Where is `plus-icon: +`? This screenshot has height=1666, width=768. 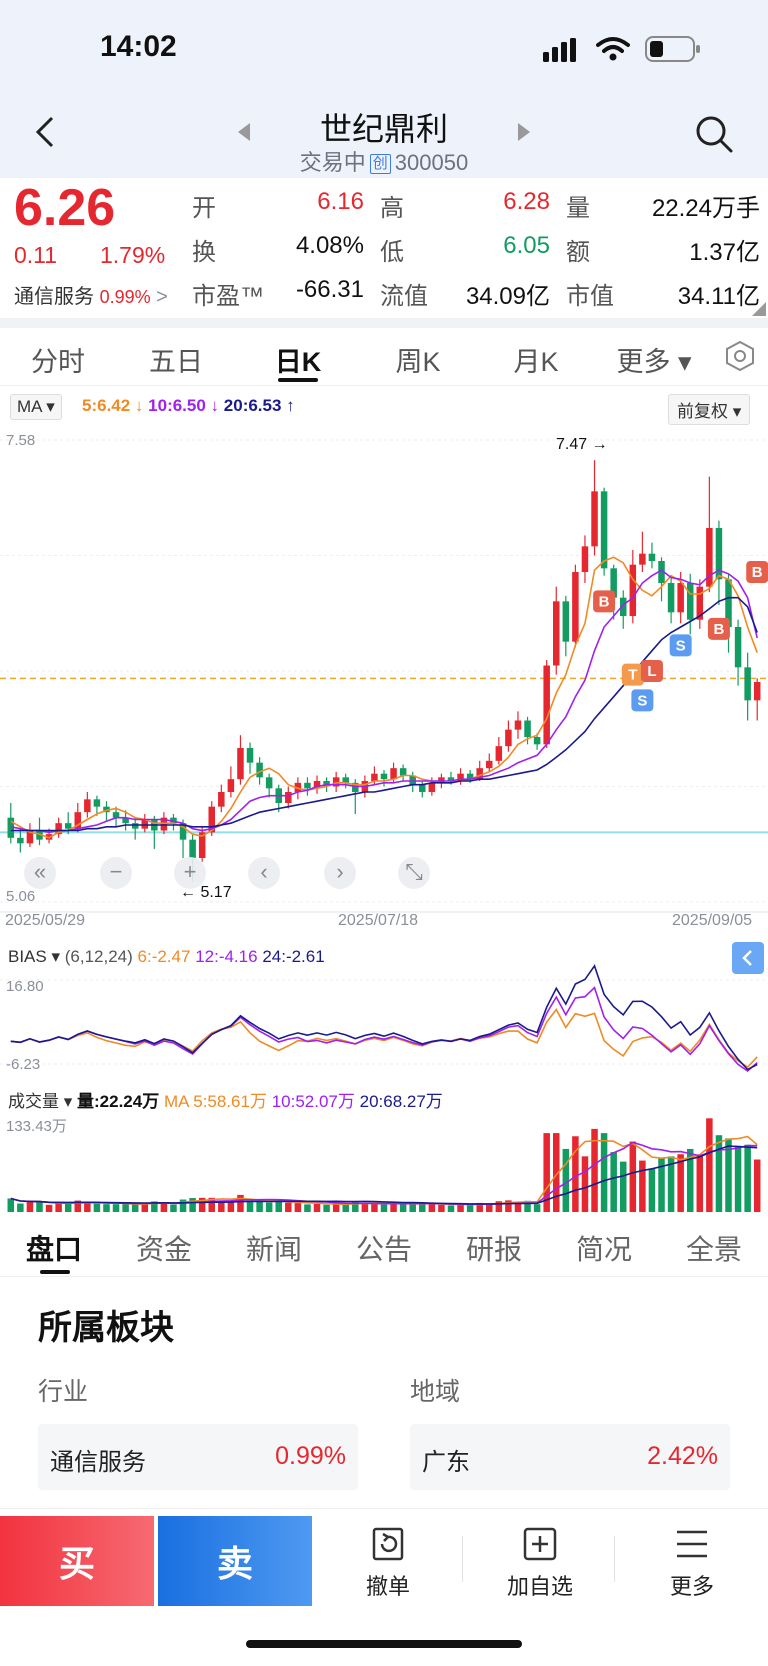 plus-icon: + is located at coordinates (190, 873).